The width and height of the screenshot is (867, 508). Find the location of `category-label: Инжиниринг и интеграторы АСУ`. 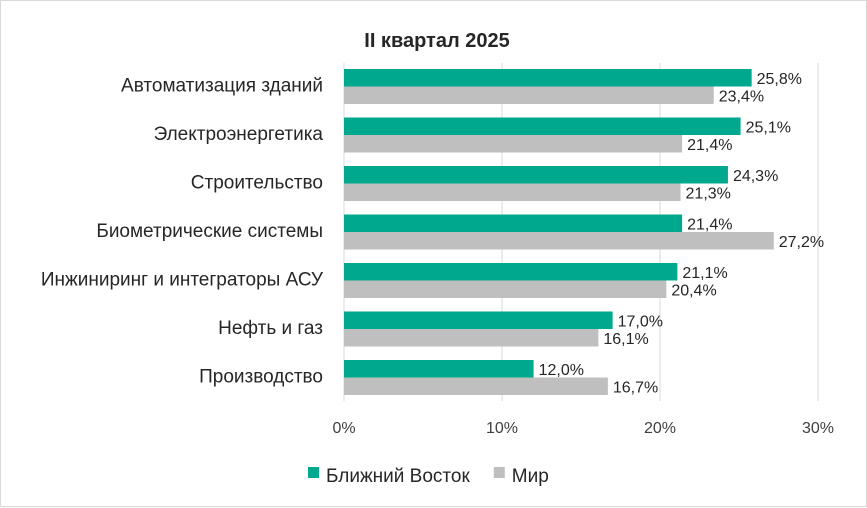

category-label: Инжиниринг и интеграторы АСУ is located at coordinates (182, 280).